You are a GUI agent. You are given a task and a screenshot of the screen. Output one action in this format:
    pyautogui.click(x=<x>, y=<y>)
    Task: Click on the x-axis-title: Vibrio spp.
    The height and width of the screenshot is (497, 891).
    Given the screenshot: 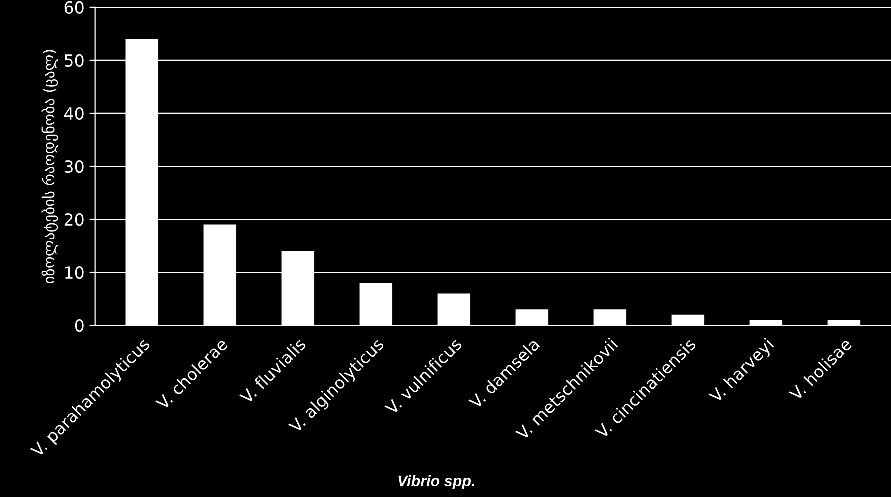 What is the action you would take?
    pyautogui.click(x=436, y=482)
    